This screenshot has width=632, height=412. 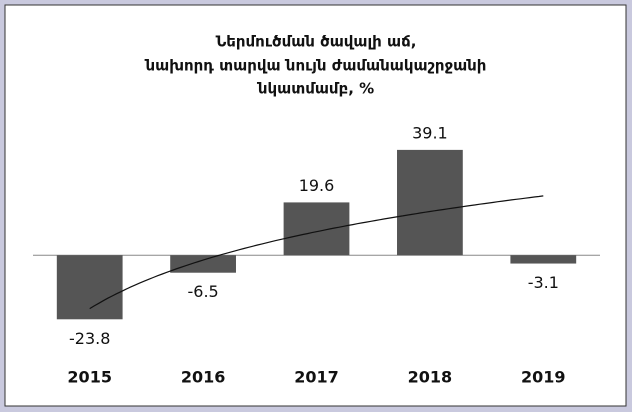 I want to click on chart-title: նախորդ տարվա նույն ժամանակաշրջանի, so click(x=316, y=66).